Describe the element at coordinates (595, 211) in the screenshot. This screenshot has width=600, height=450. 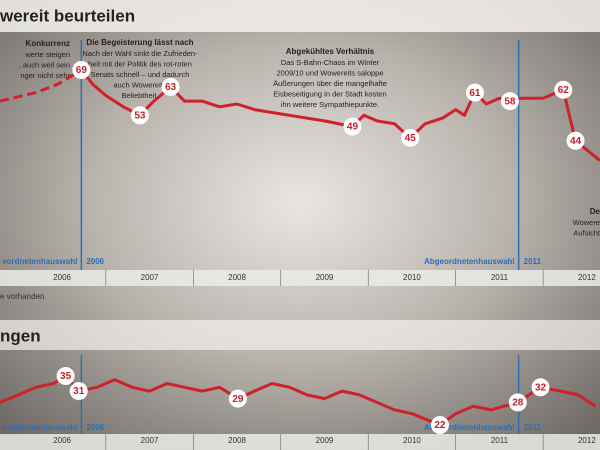
I see `annotation-title: De` at that location.